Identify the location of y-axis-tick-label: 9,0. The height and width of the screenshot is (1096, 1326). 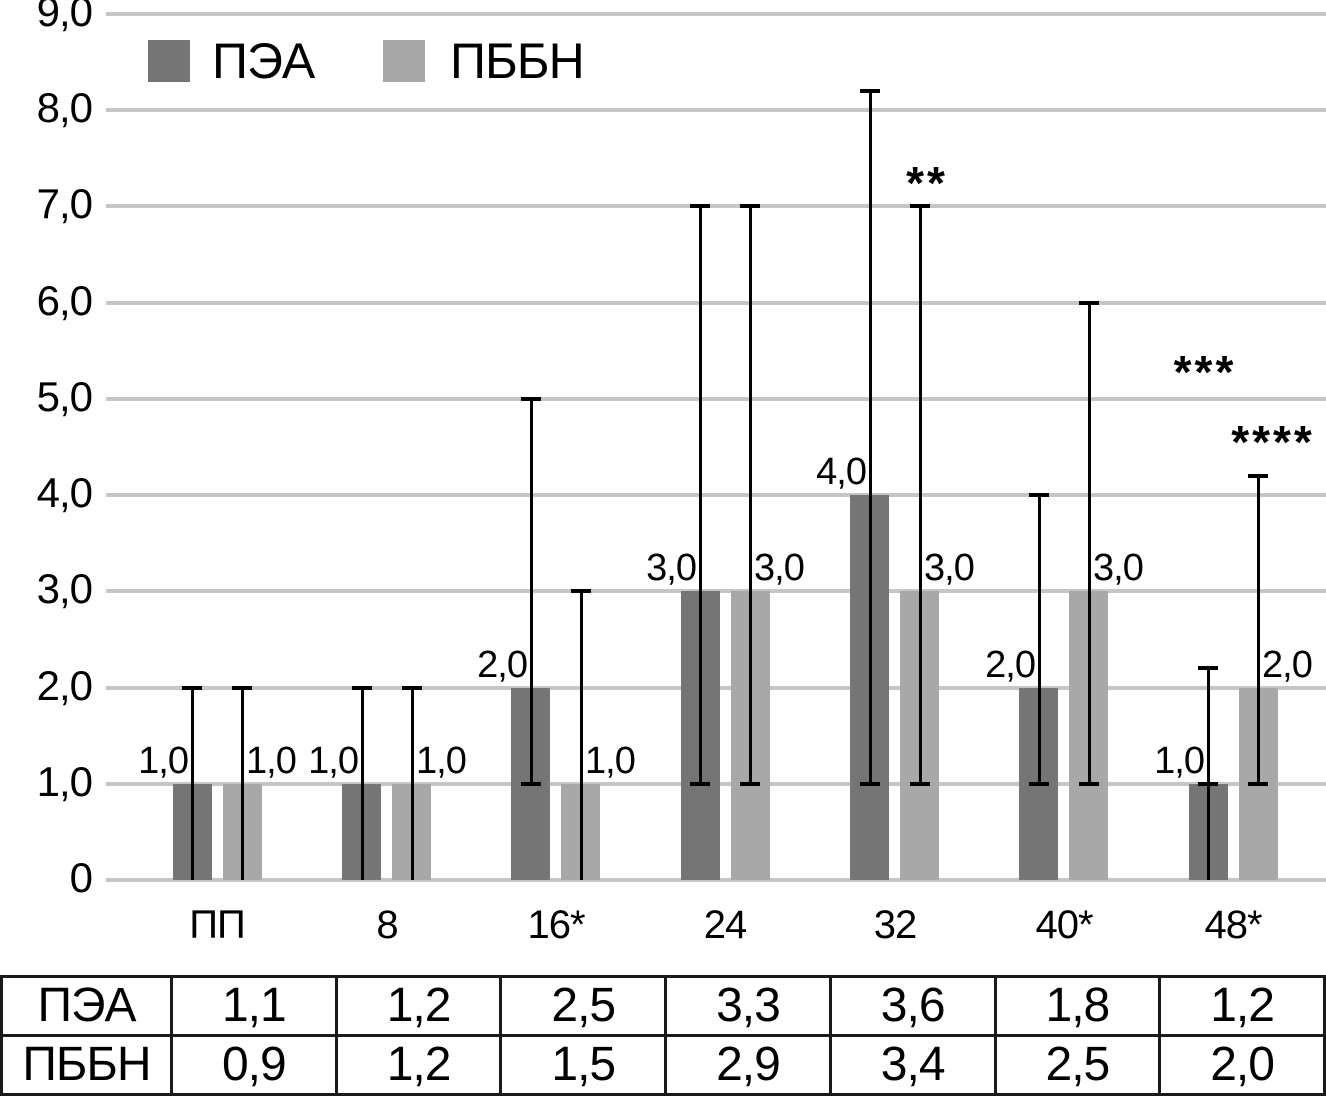
(64, 17).